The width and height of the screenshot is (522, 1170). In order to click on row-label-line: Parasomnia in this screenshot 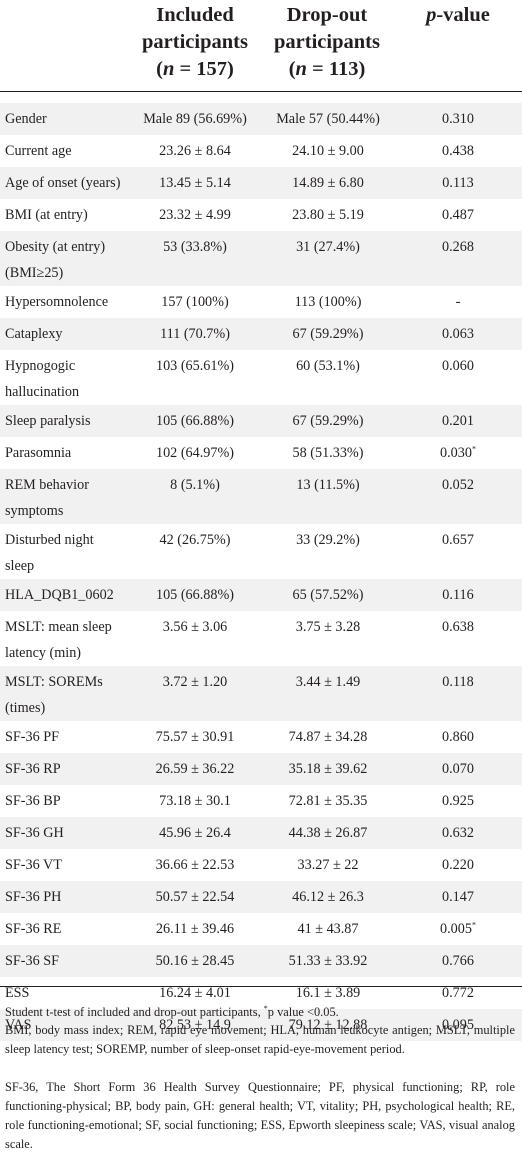, I will do `click(38, 453)`.